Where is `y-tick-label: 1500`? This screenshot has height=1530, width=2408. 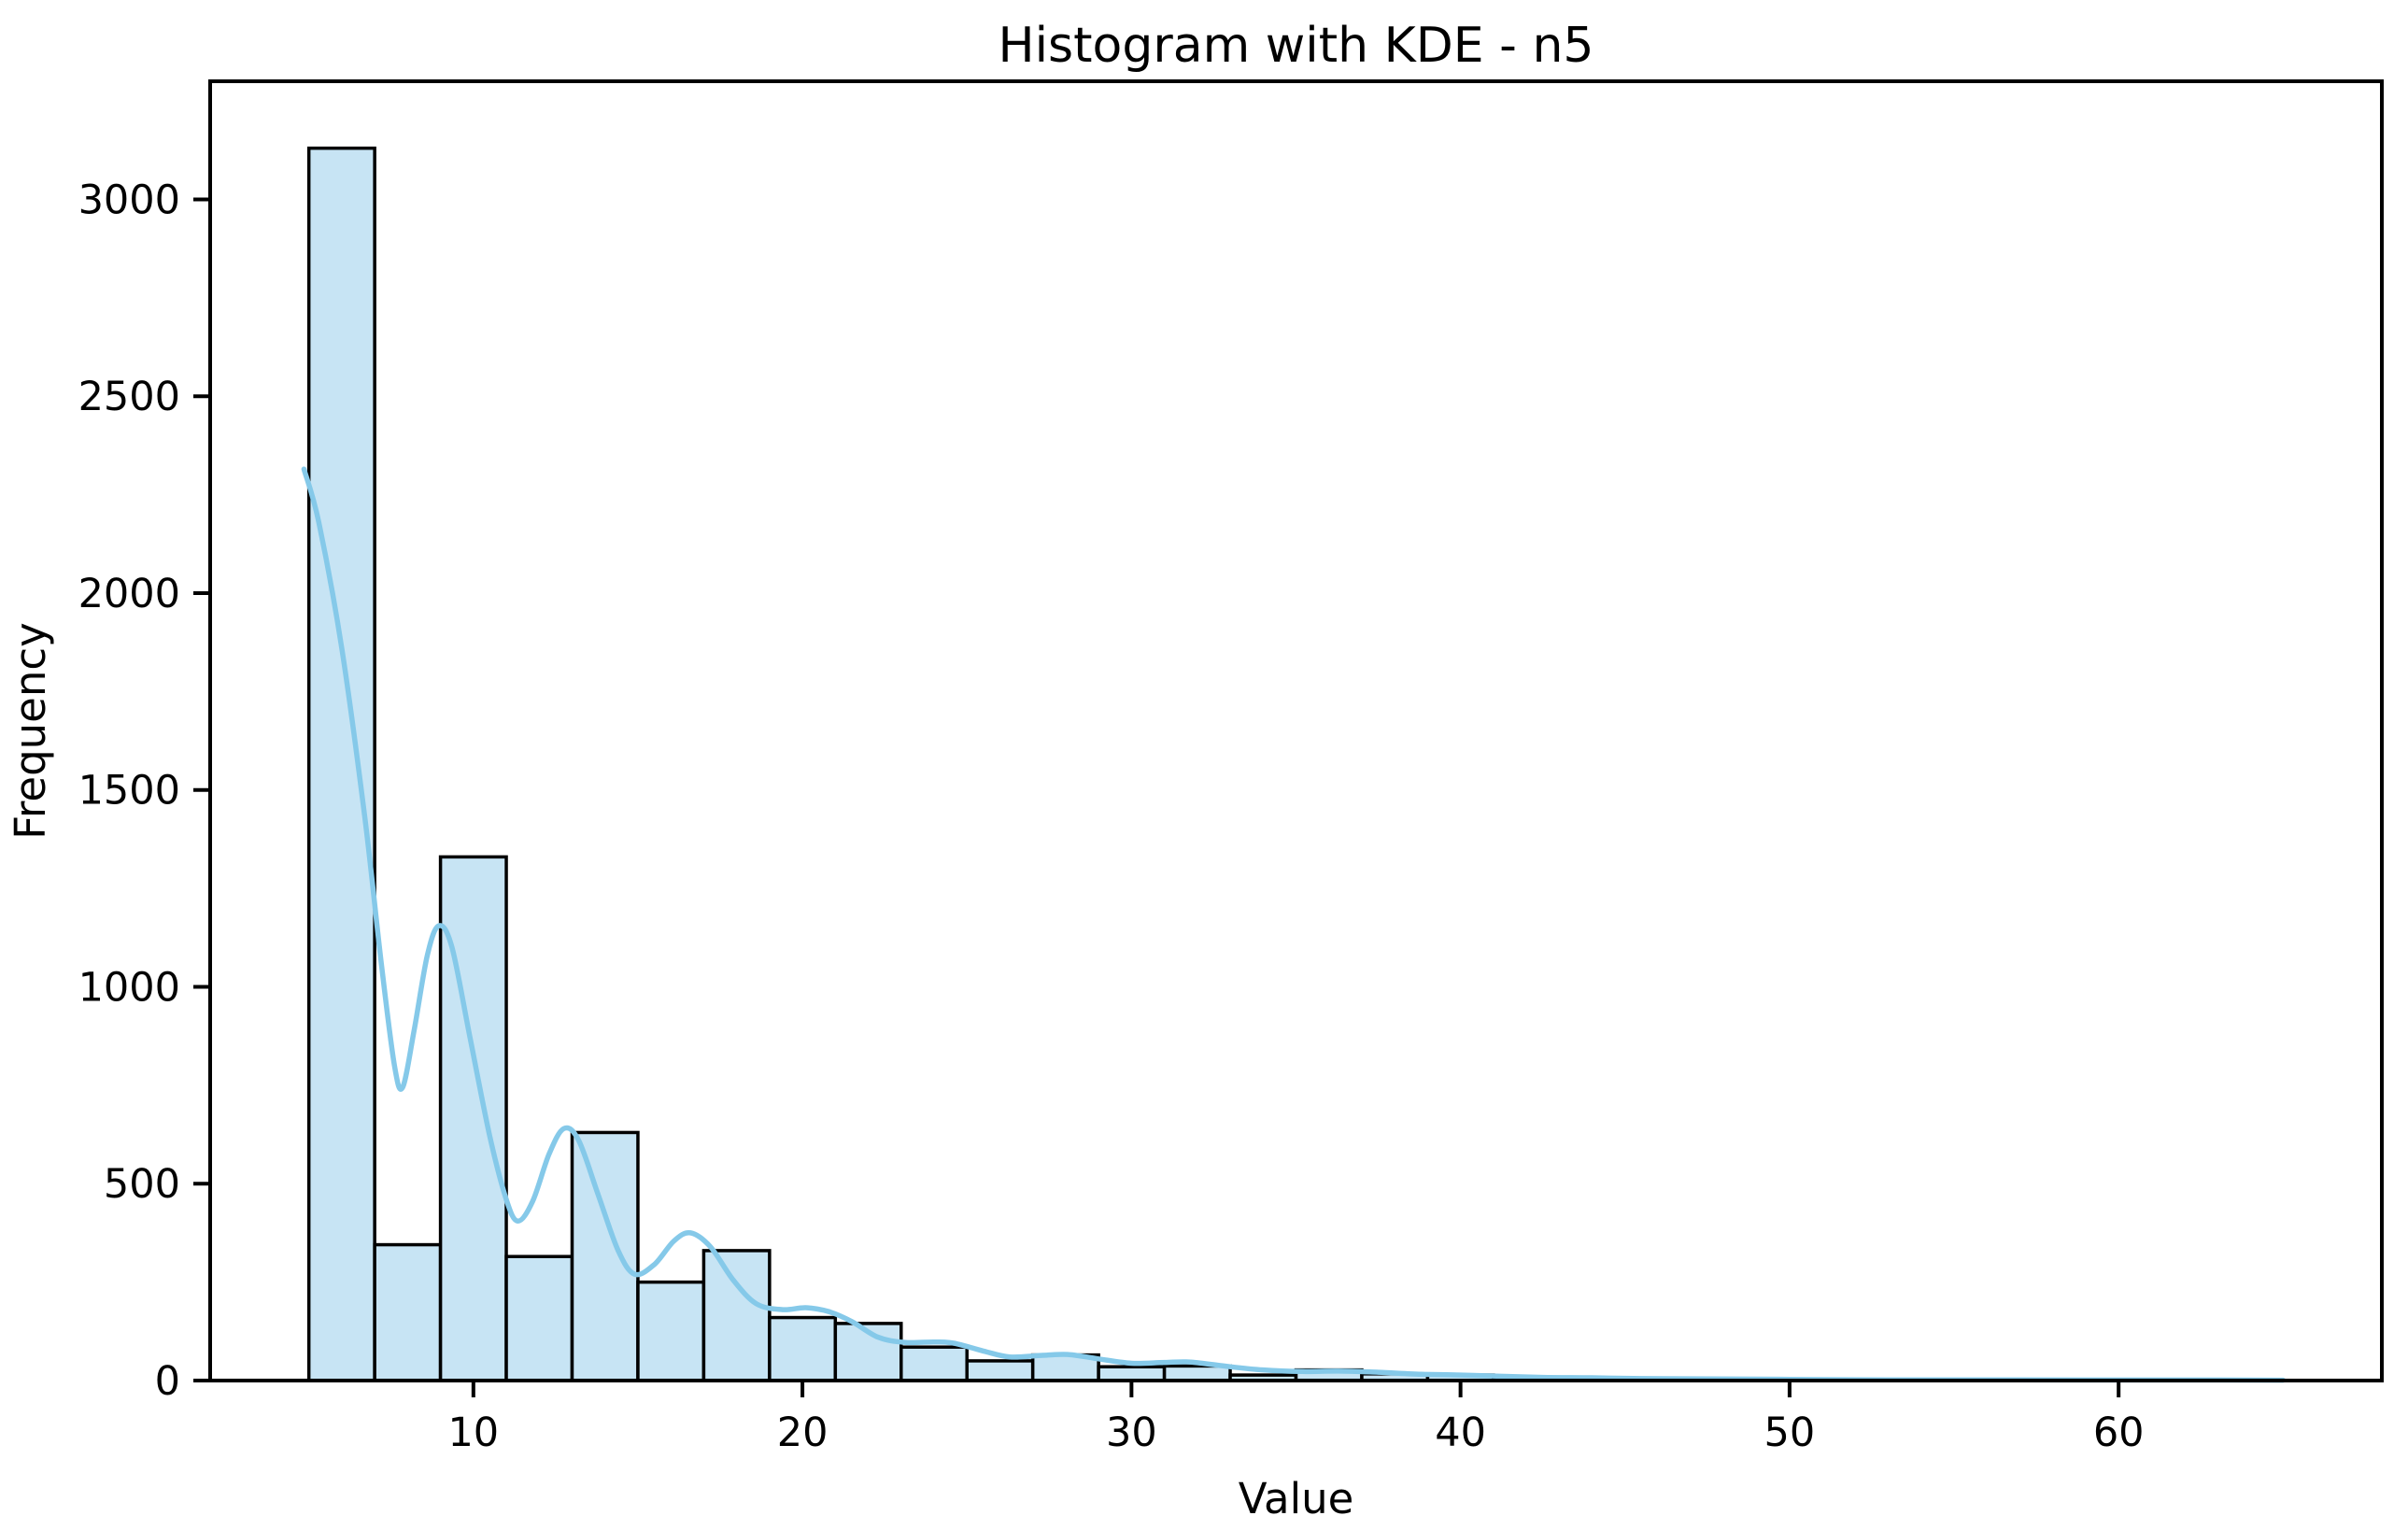
y-tick-label: 1500 is located at coordinates (129, 791).